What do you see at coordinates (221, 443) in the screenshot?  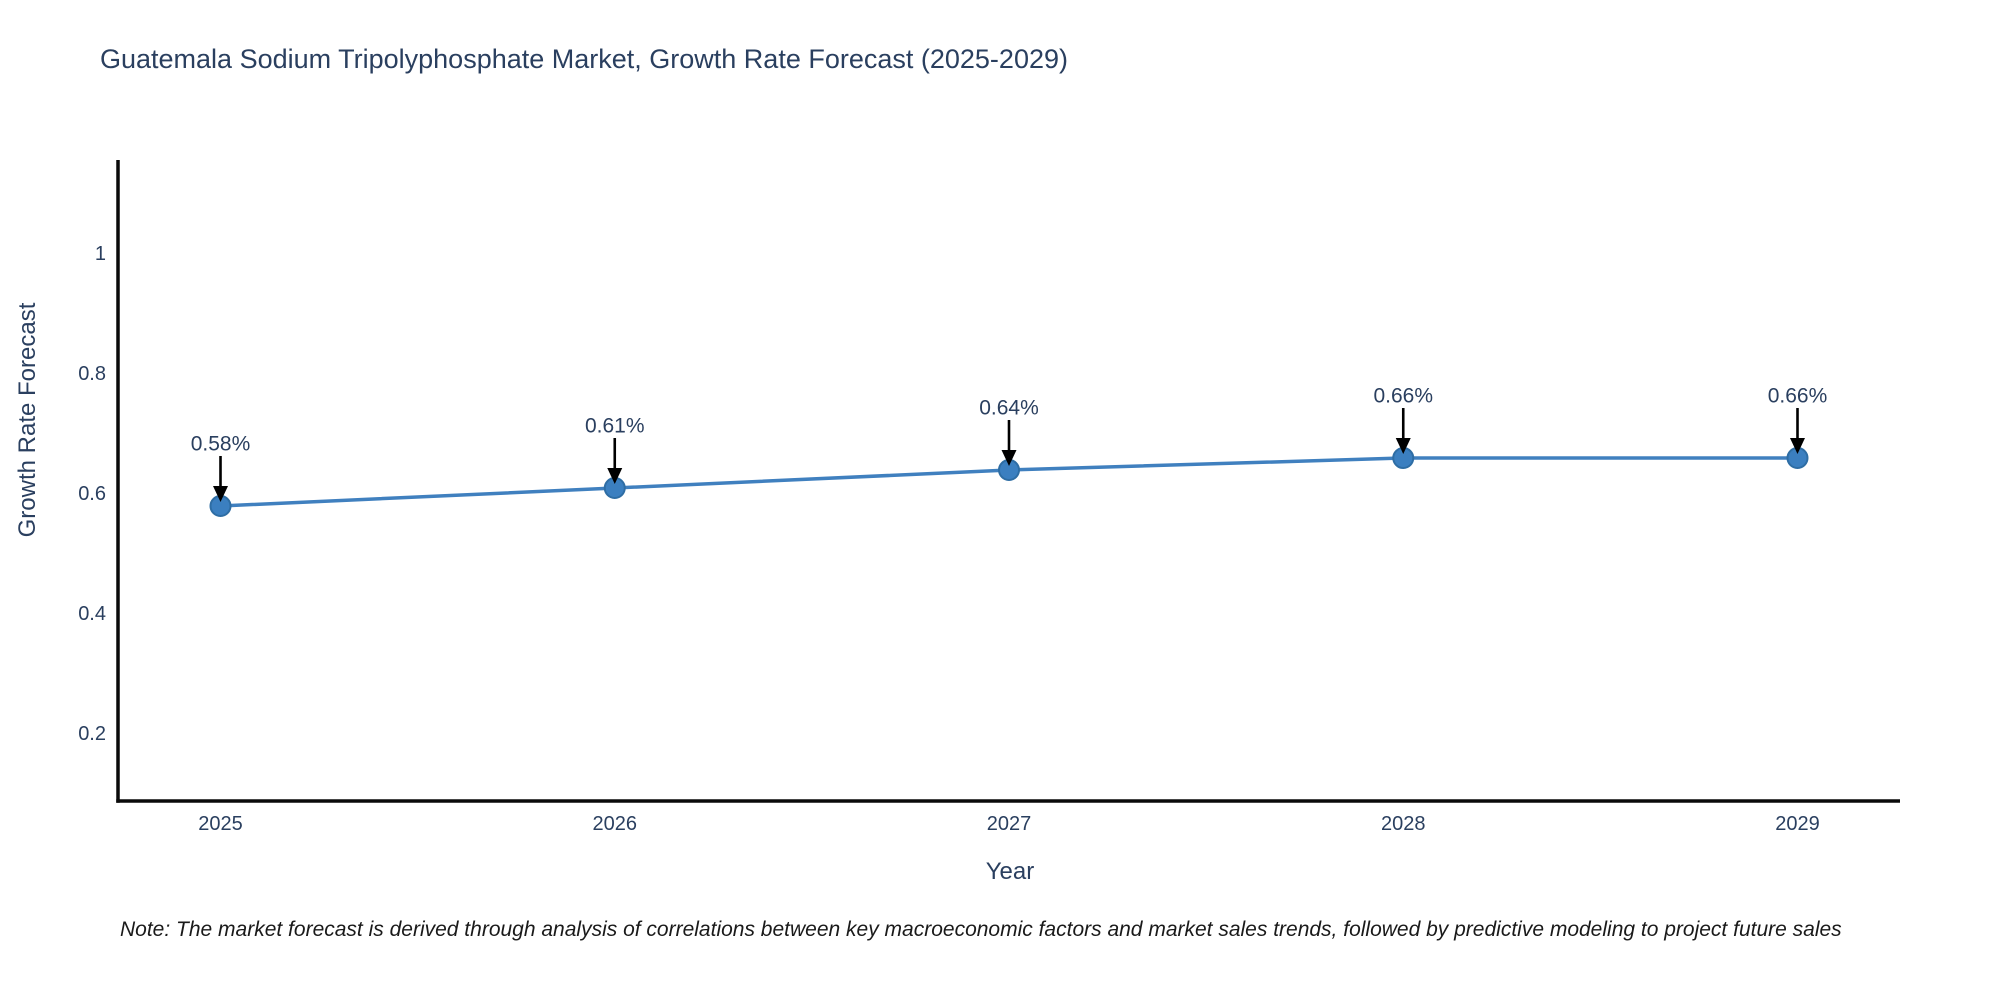 I see `data-label: 0.58%` at bounding box center [221, 443].